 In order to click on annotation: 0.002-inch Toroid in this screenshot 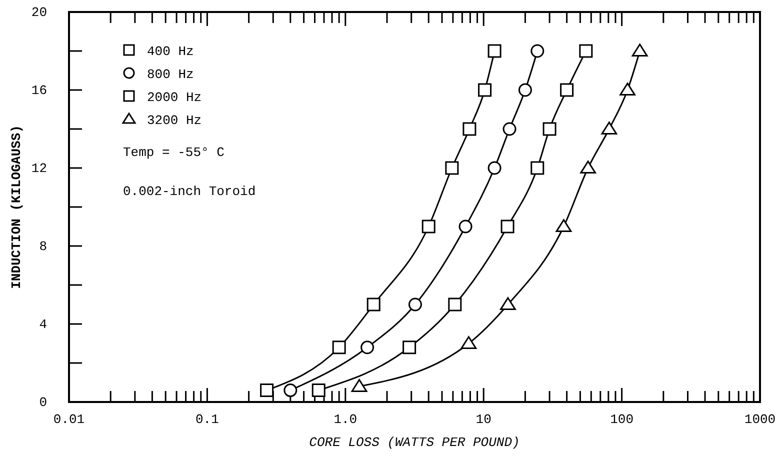, I will do `click(189, 191)`.